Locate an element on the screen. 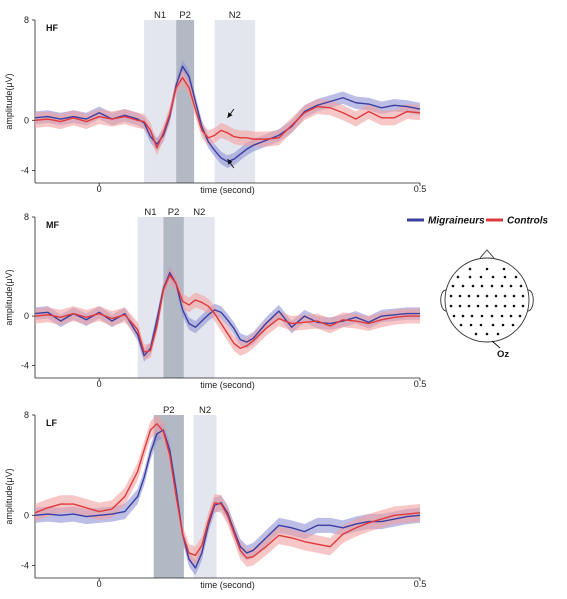 The height and width of the screenshot is (599, 567). x-tick-label-lf: 0 is located at coordinates (99, 584).